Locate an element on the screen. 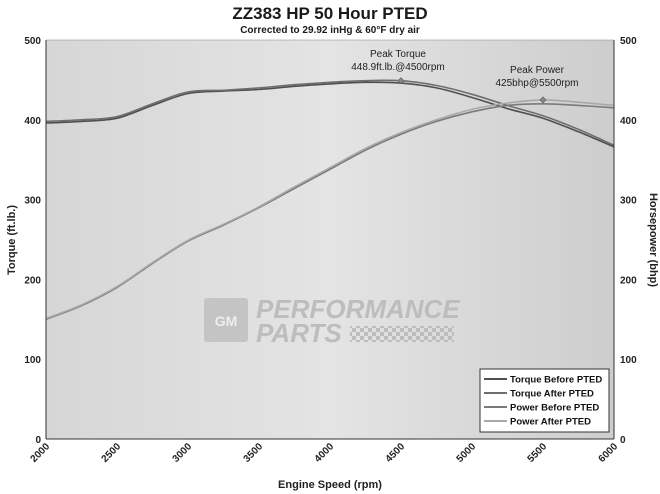 The height and width of the screenshot is (494, 660). y-left-tick-label: 100 is located at coordinates (32, 360).